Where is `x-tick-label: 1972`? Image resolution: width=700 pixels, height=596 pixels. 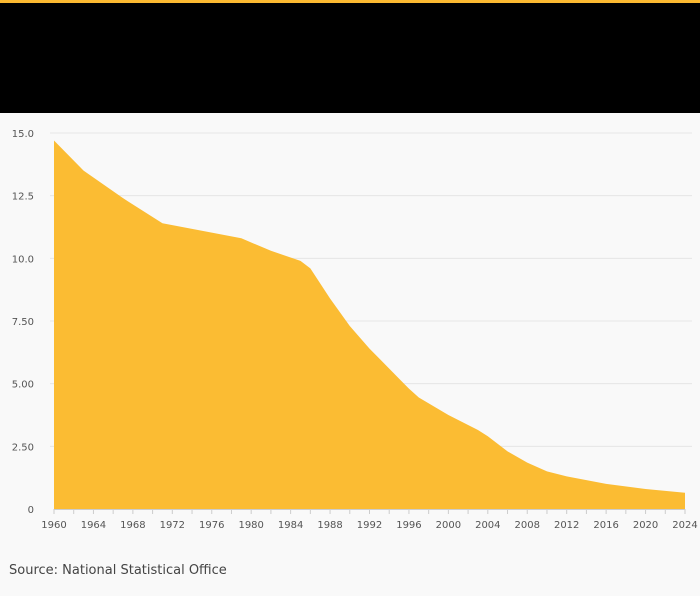 x-tick-label: 1972 is located at coordinates (172, 525).